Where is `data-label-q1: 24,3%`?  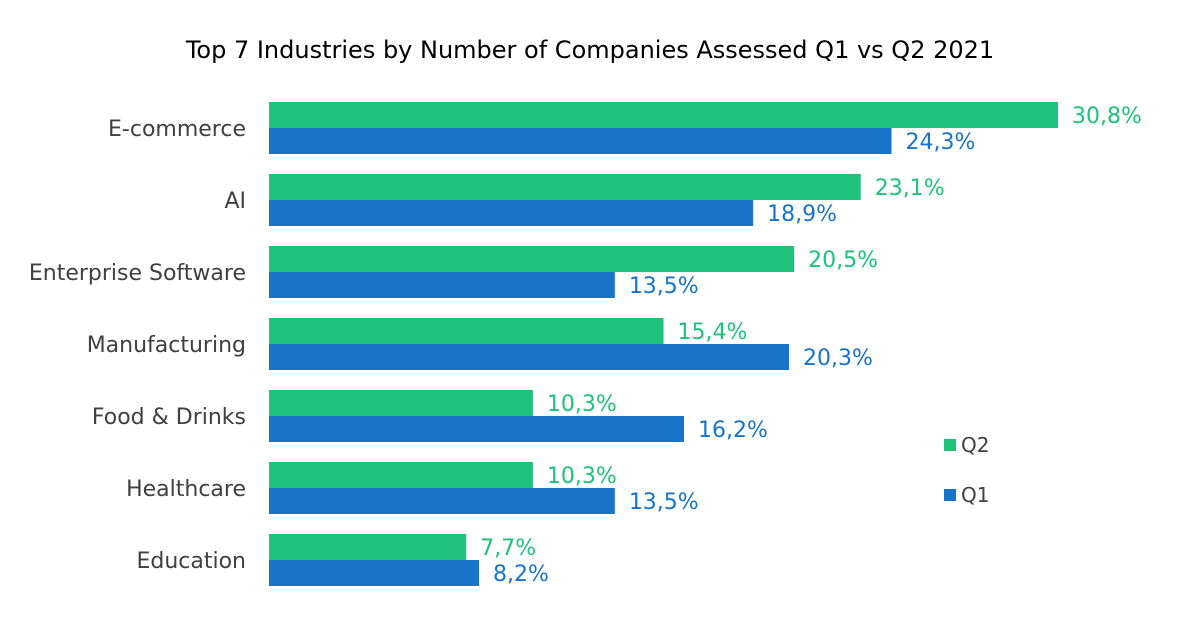 data-label-q1: 24,3% is located at coordinates (940, 142).